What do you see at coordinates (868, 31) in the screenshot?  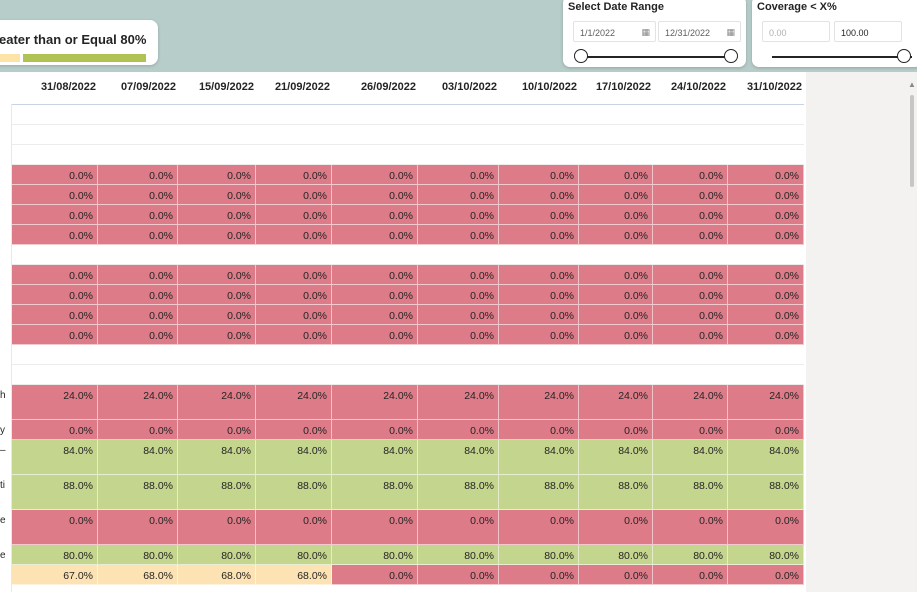 I see `coverage-max-input: 100.00` at bounding box center [868, 31].